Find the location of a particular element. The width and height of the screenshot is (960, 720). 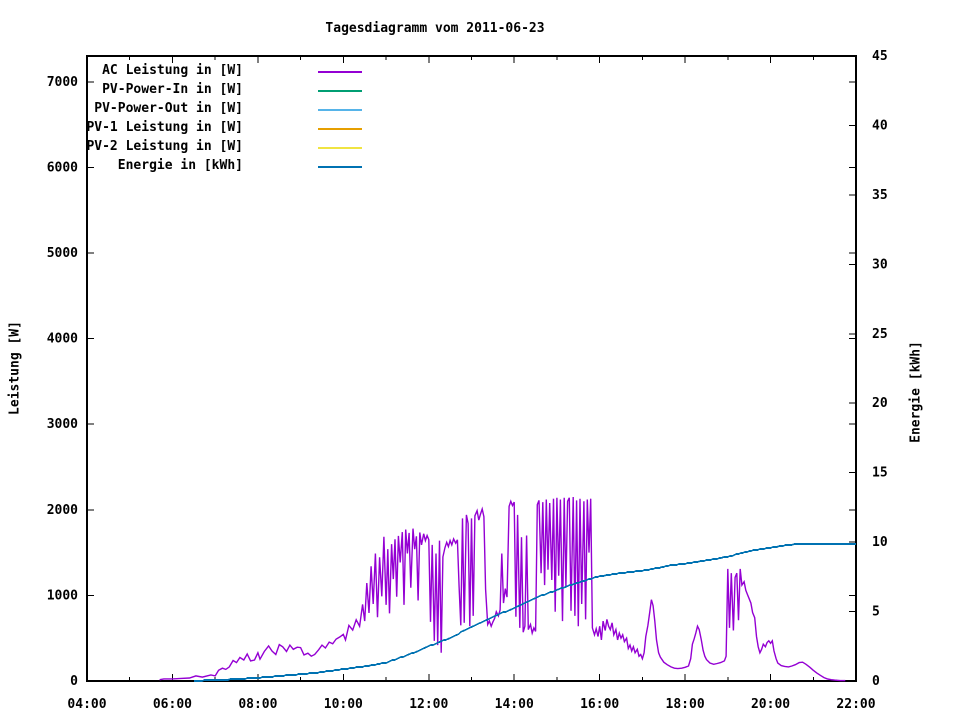

y-right-tick-label: 20 is located at coordinates (880, 403).